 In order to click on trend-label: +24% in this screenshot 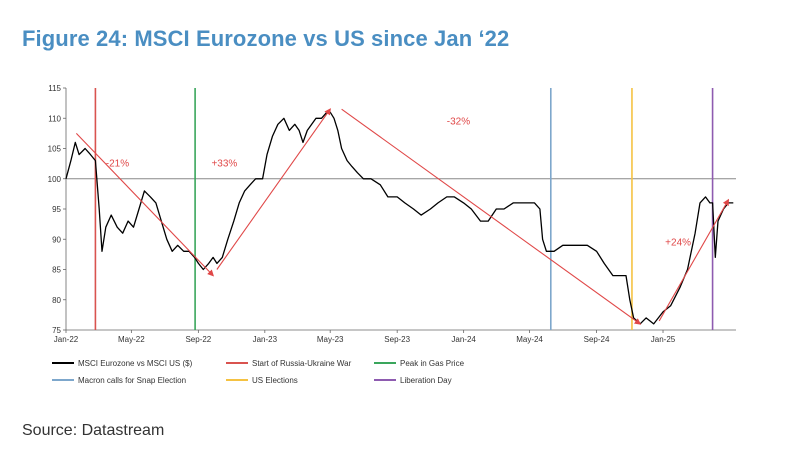, I will do `click(678, 242)`.